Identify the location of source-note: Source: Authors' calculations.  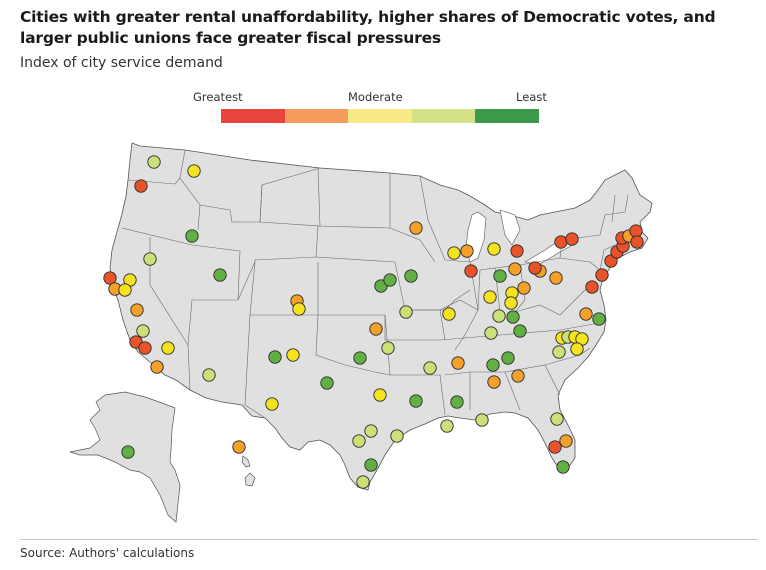
(107, 553).